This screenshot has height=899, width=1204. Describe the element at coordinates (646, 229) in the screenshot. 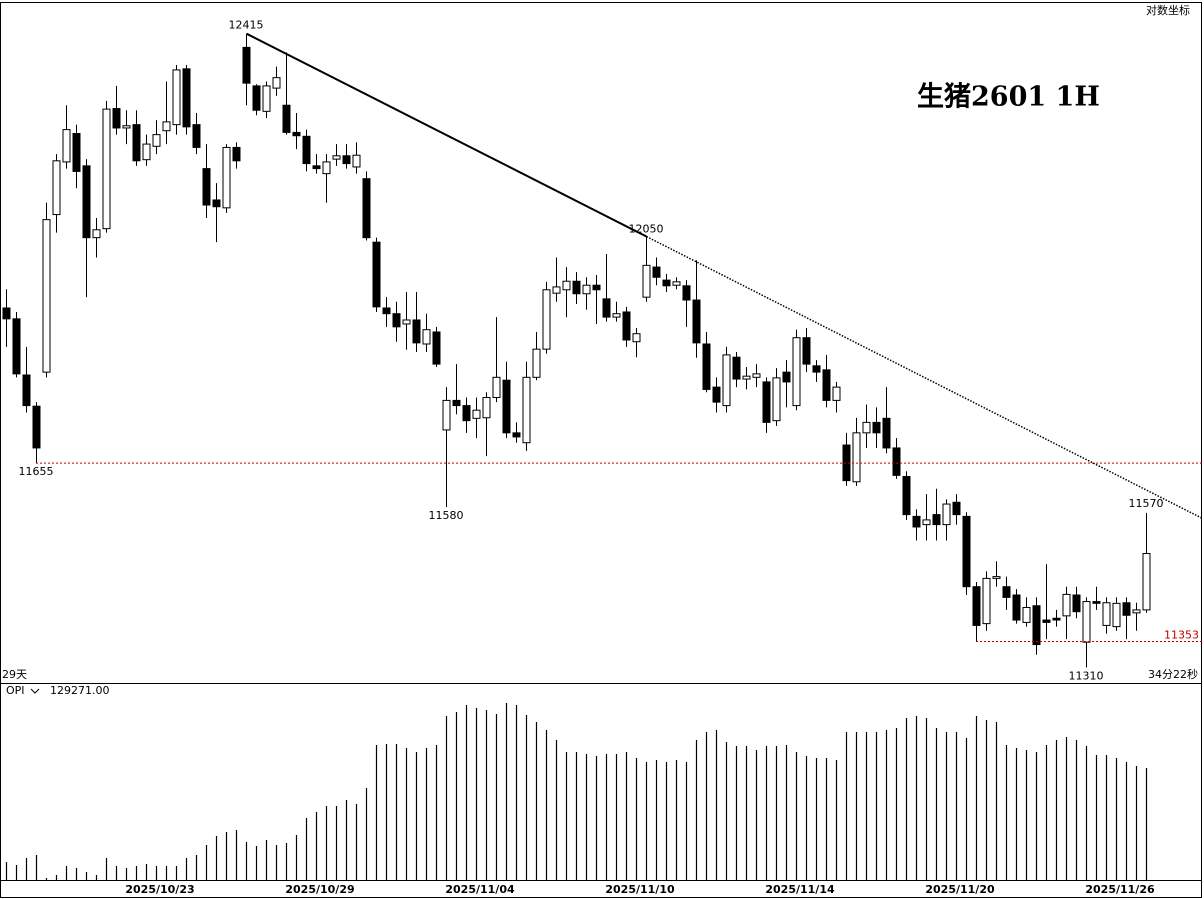

I see `extreme-label: 12050` at that location.